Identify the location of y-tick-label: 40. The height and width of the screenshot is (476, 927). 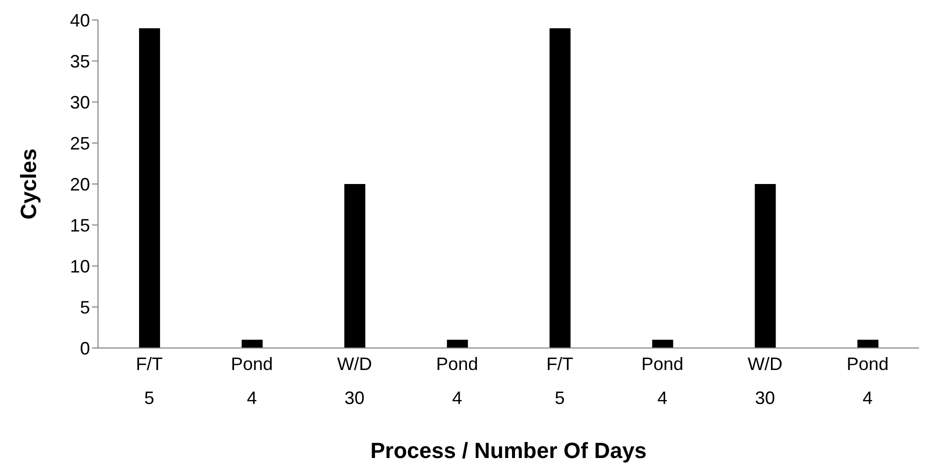
(80, 20).